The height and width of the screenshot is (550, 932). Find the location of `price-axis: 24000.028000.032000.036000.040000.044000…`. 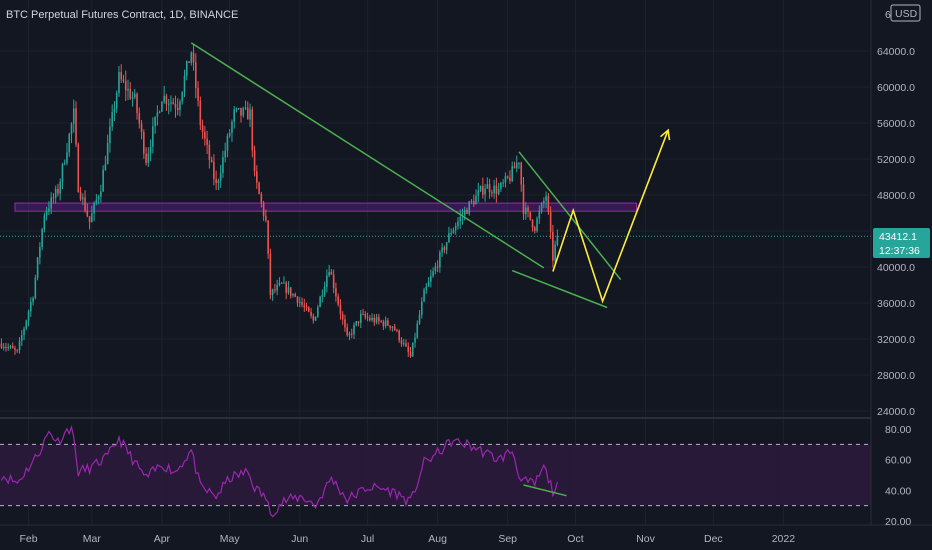

price-axis: 24000.028000.032000.036000.040000.044000… is located at coordinates (896, 232).